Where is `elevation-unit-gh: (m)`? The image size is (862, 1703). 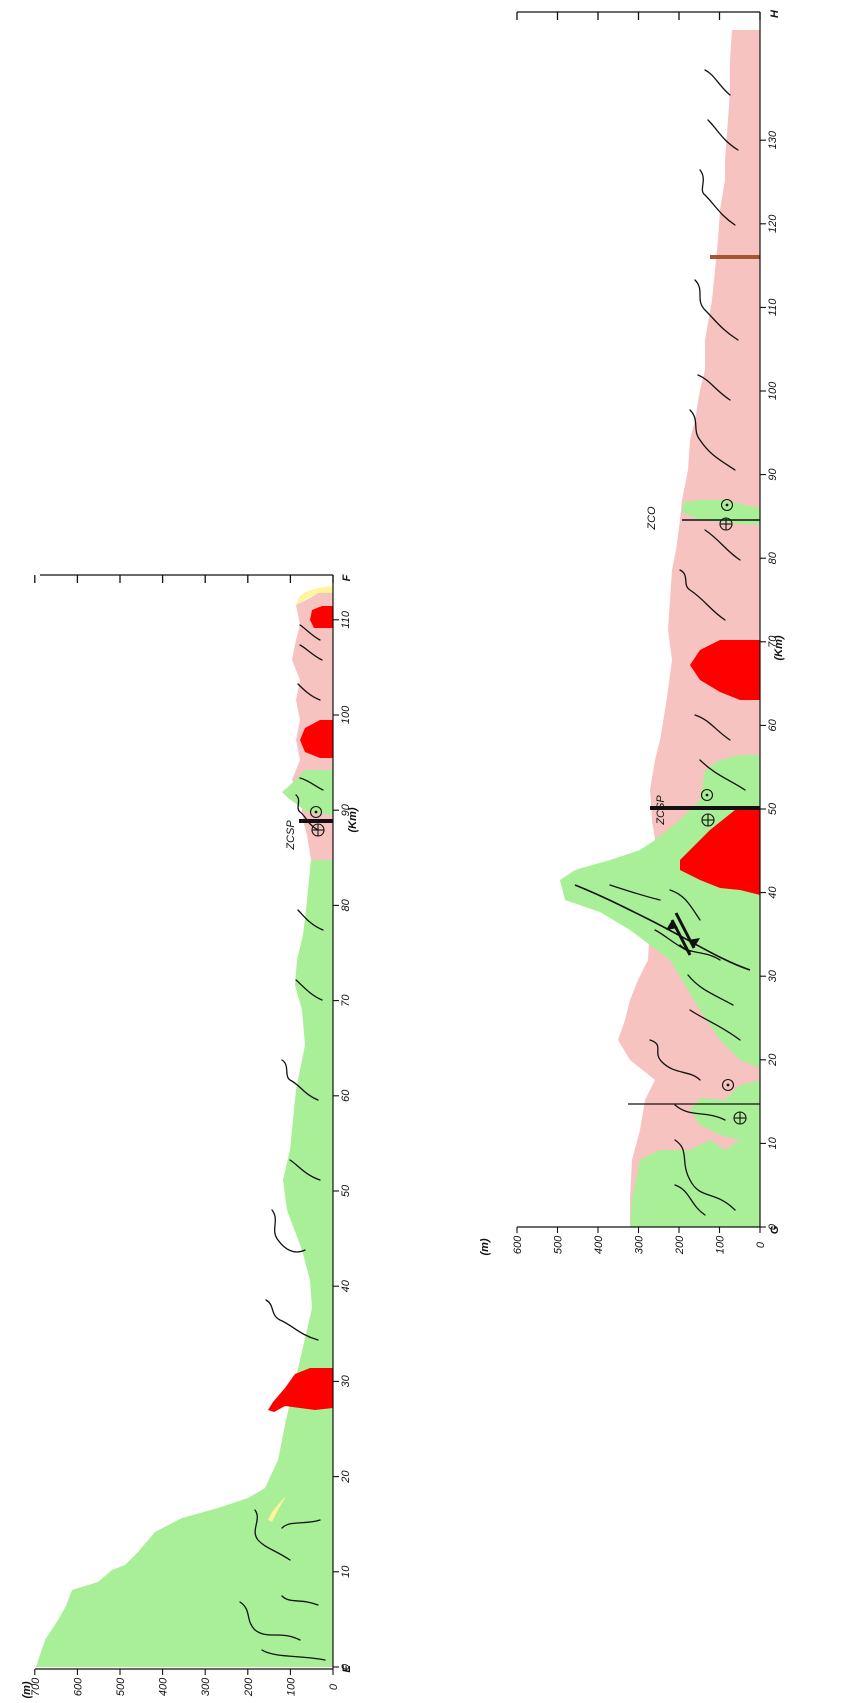
elevation-unit-gh: (m) is located at coordinates (485, 1246).